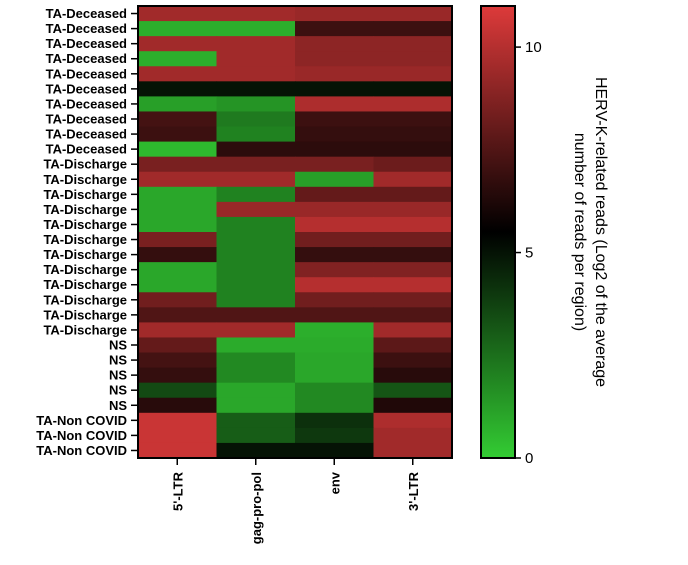 The height and width of the screenshot is (565, 688). Describe the element at coordinates (498, 232) in the screenshot. I see `colorbar` at that location.